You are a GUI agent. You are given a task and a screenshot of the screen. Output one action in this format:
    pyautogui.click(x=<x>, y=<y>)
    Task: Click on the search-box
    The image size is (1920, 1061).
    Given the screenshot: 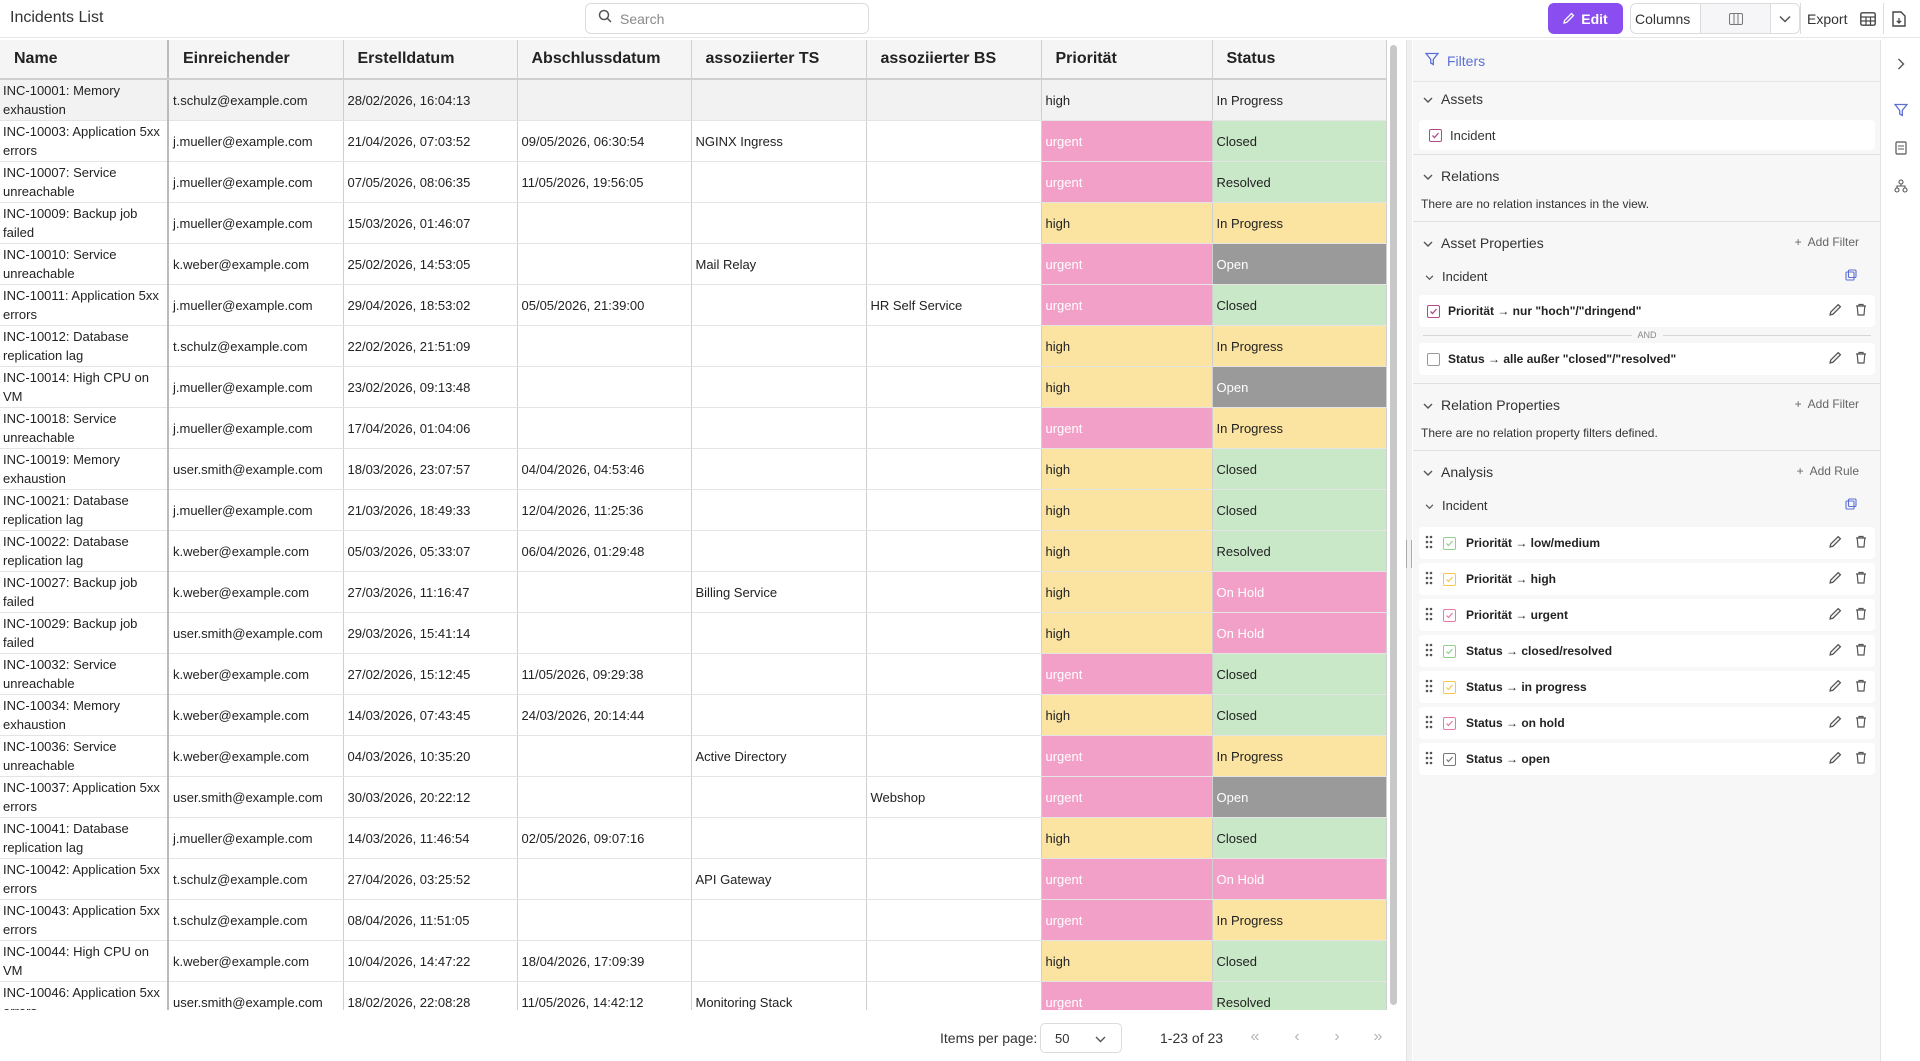 What is the action you would take?
    pyautogui.click(x=727, y=18)
    